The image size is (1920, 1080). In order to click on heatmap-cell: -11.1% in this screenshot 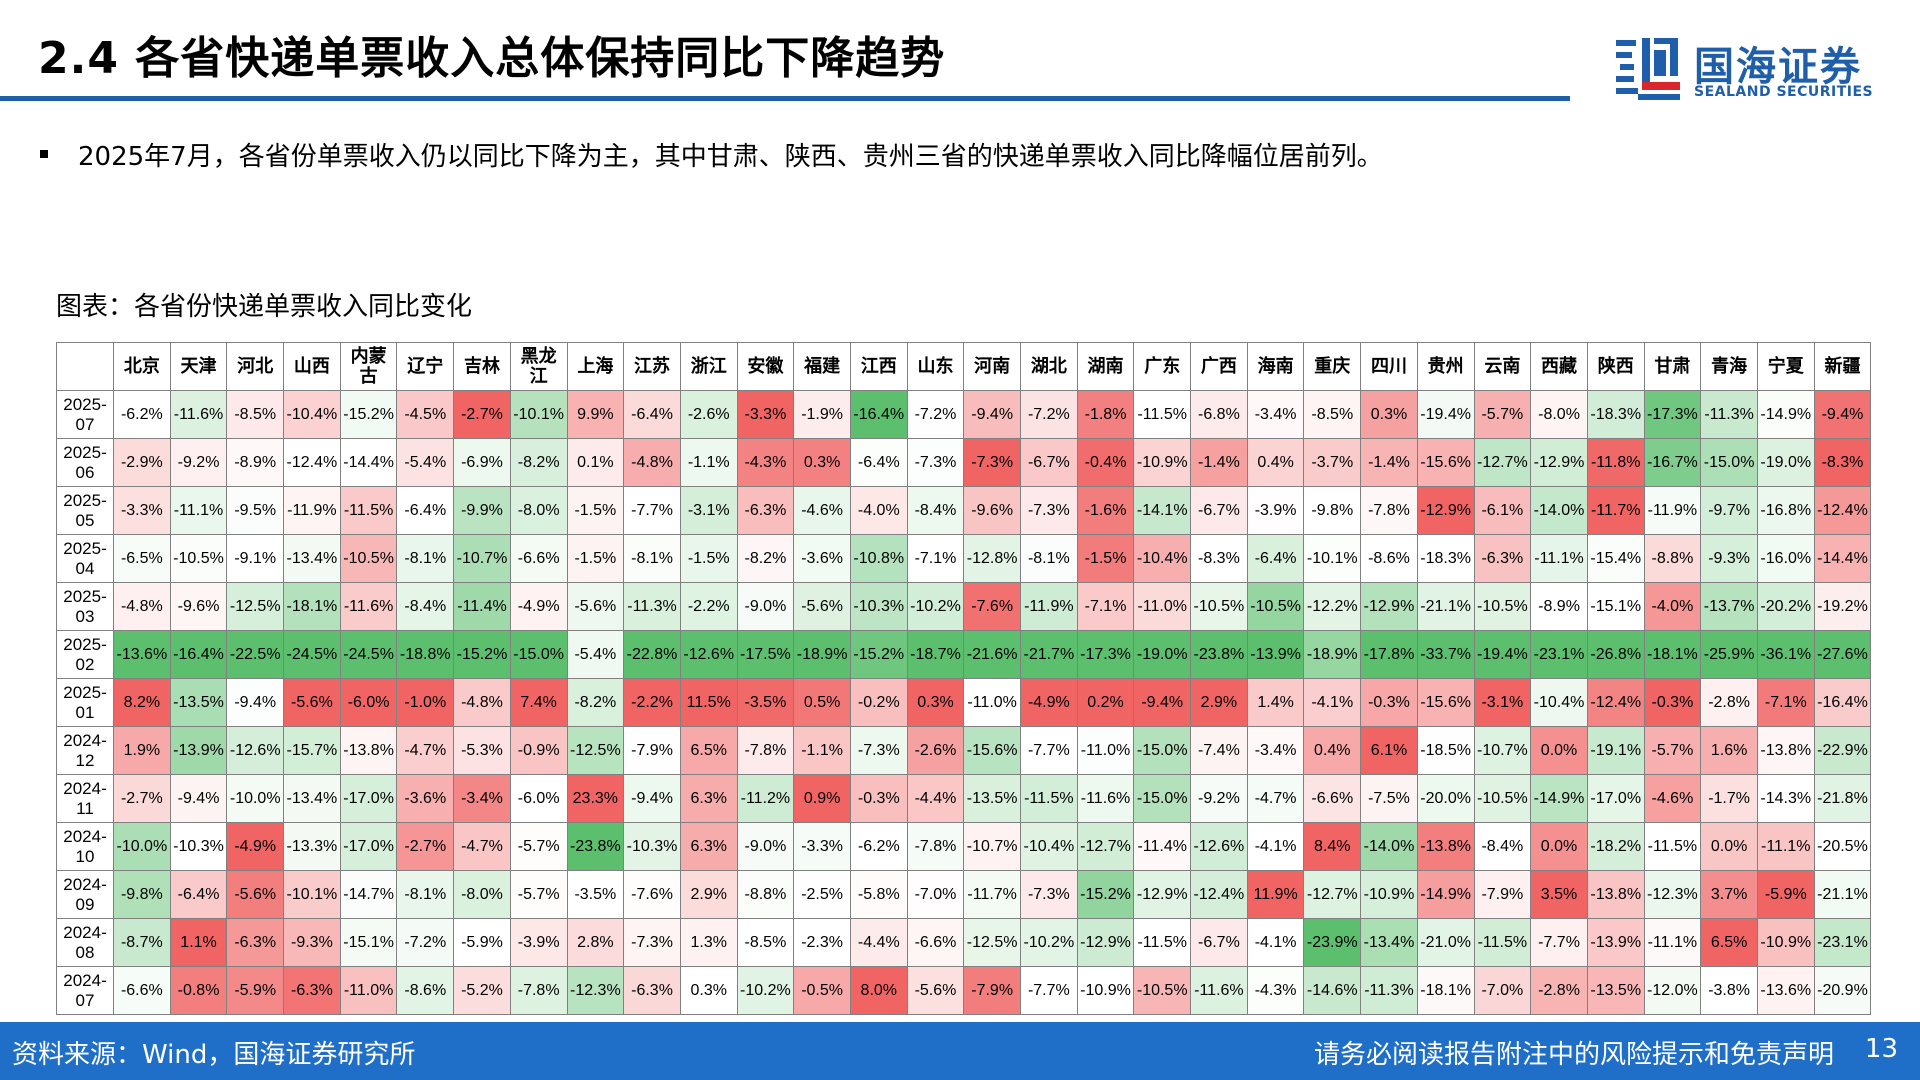, I will do `click(1785, 846)`.